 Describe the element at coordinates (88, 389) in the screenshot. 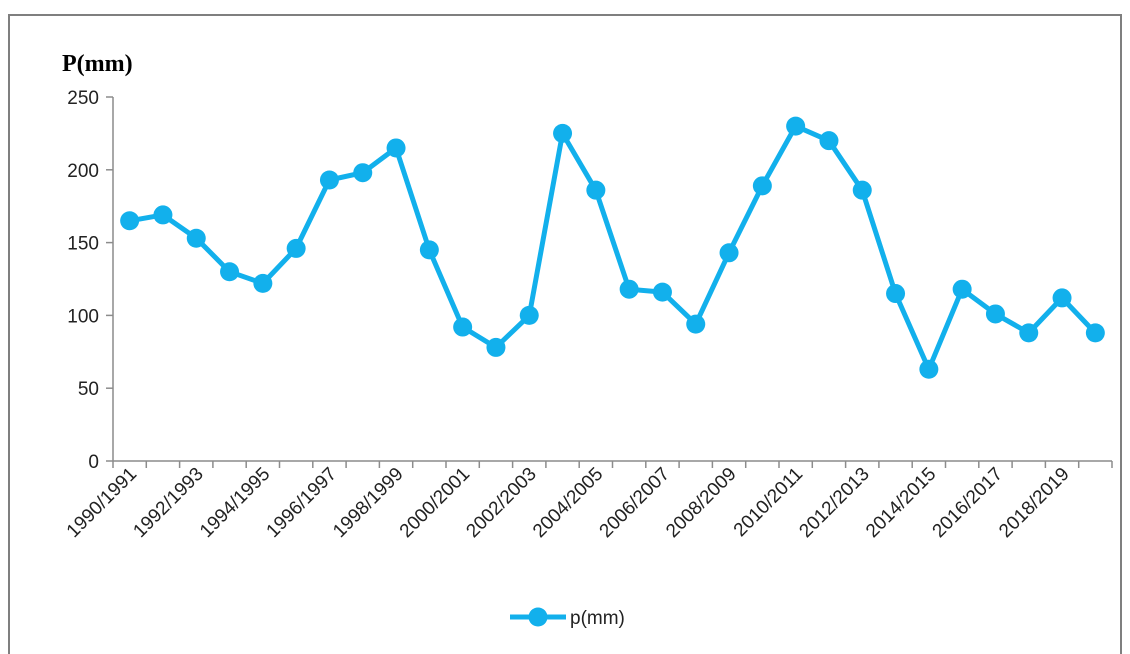

I see `y-tick-label: 50` at that location.